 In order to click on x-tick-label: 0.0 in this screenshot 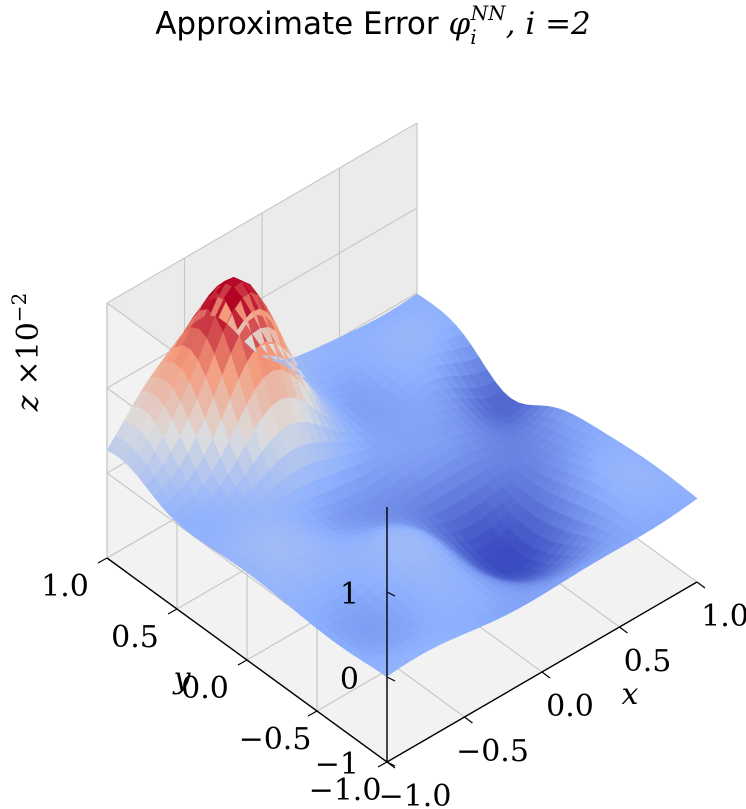, I will do `click(570, 706)`.